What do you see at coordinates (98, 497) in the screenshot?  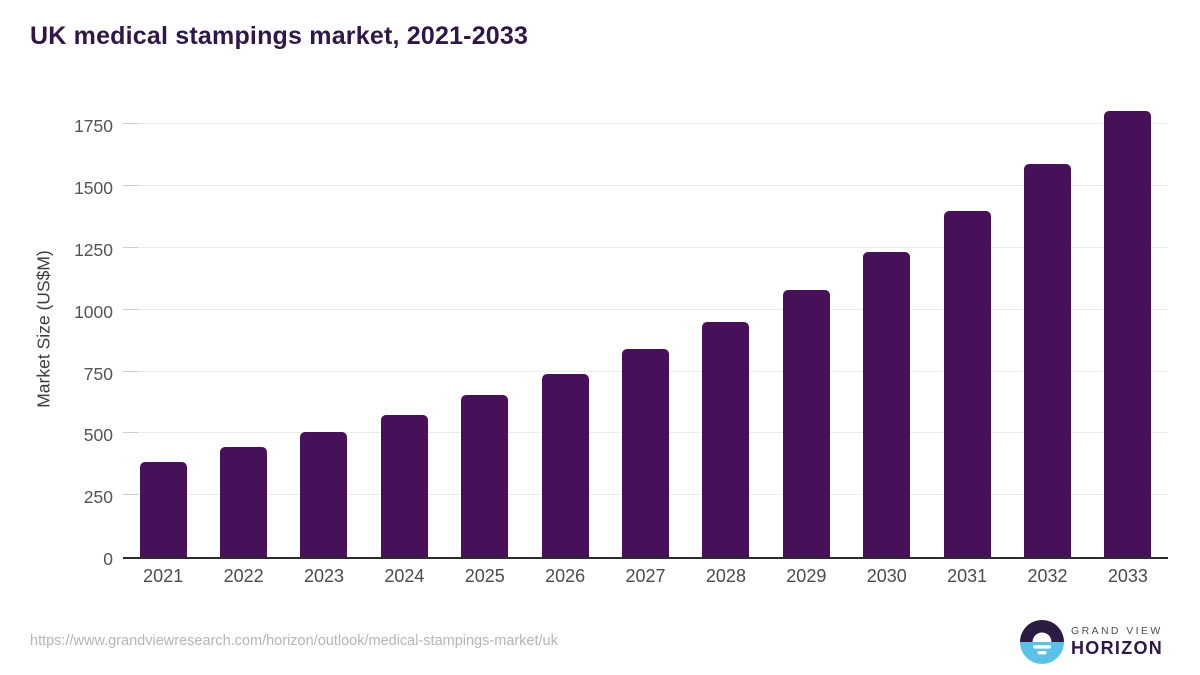 I see `y-tick-label-250: 250` at bounding box center [98, 497].